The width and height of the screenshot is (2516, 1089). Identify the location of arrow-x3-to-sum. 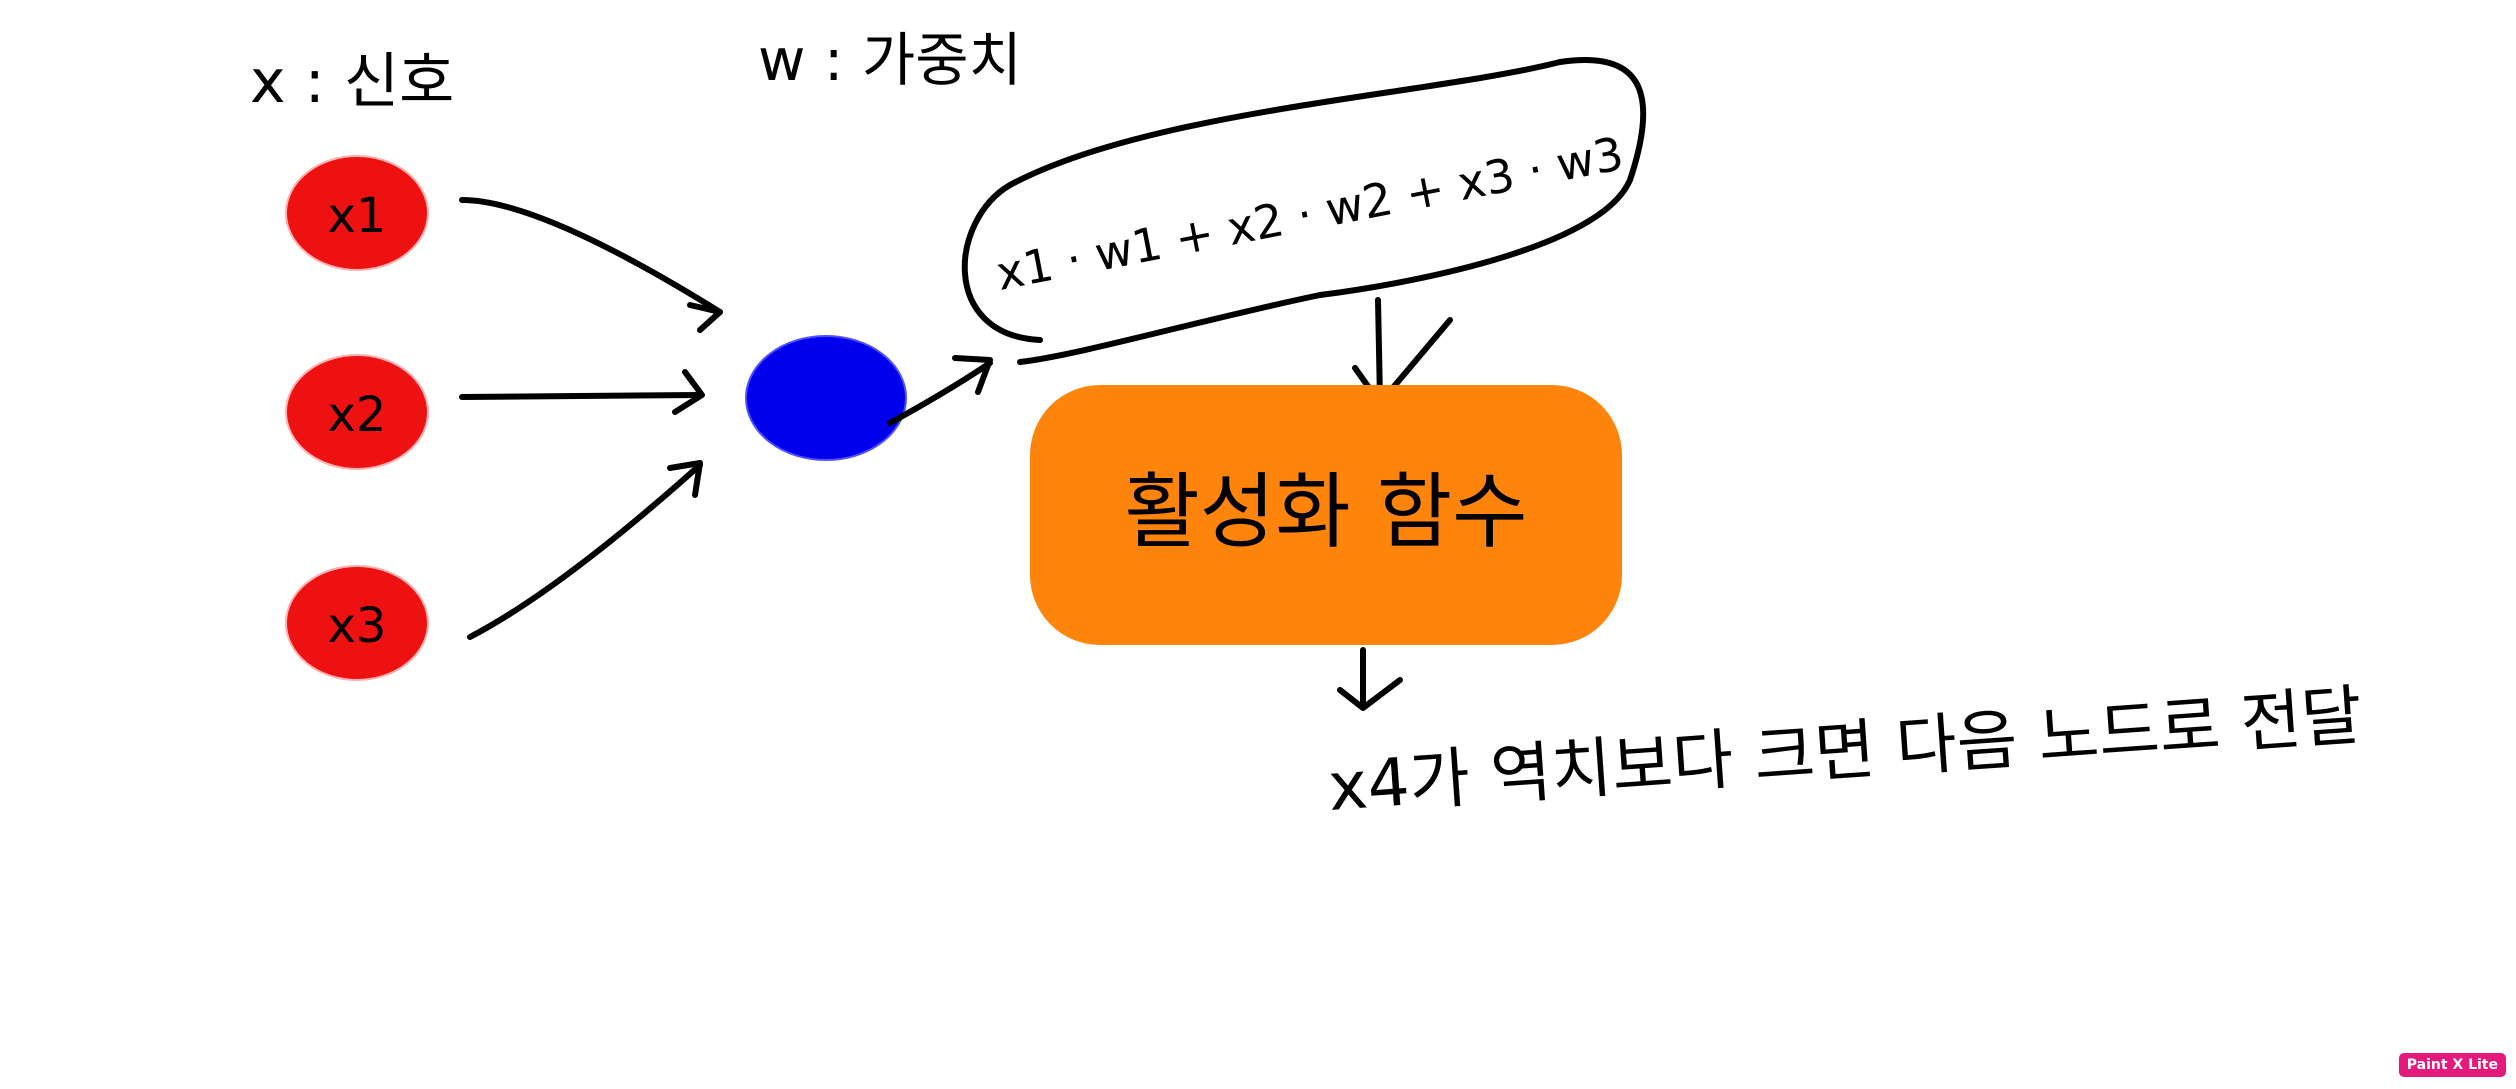
(585, 551).